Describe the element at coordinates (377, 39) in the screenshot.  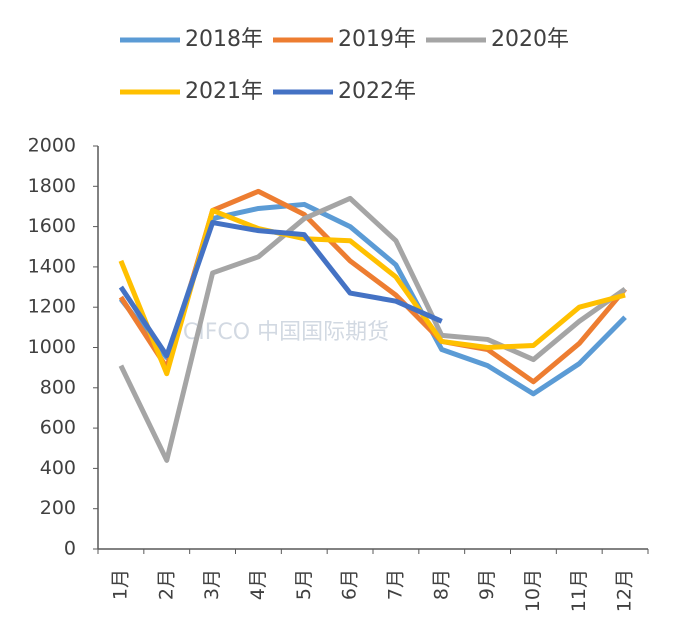
I see `legend-label: 2019年` at that location.